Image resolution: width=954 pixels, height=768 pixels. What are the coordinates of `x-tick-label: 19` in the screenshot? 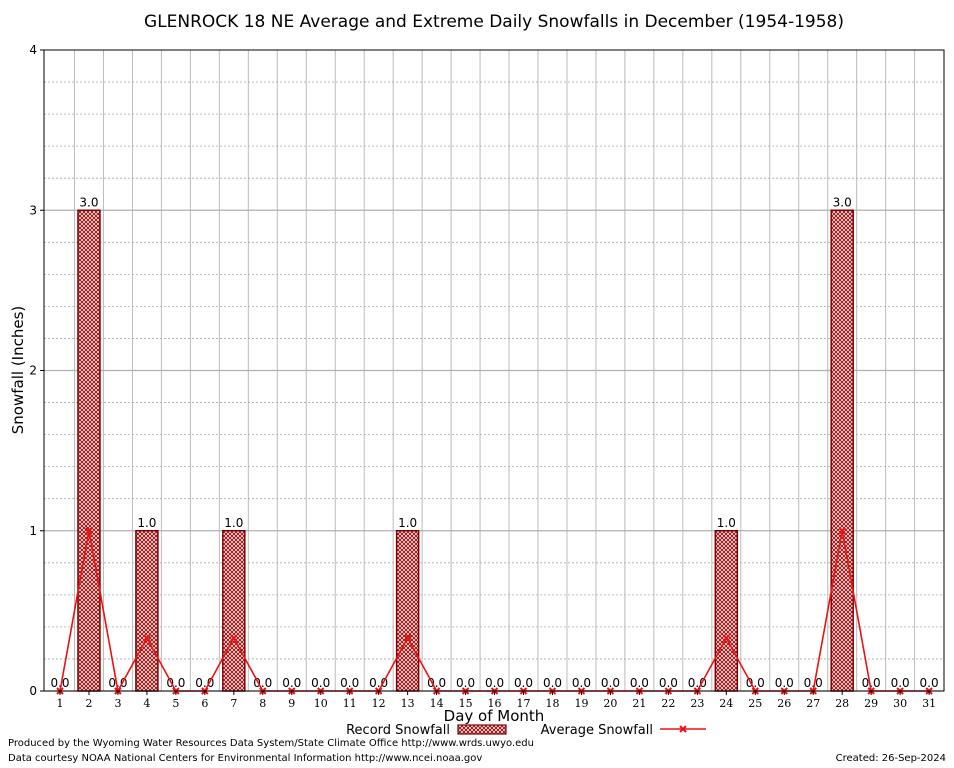 It's located at (581, 703).